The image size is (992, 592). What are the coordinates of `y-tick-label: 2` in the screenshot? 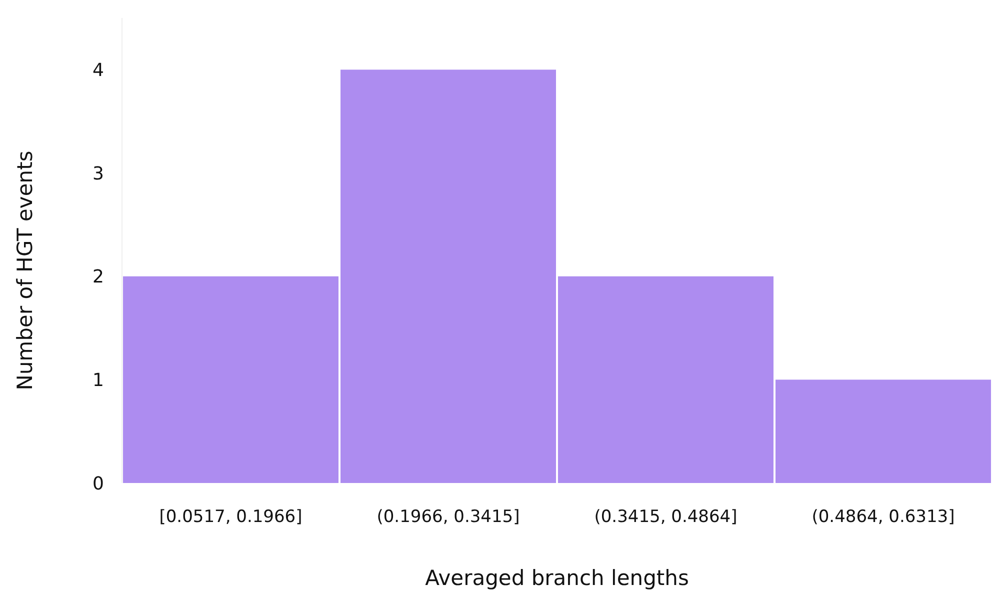 It's located at (98, 277).